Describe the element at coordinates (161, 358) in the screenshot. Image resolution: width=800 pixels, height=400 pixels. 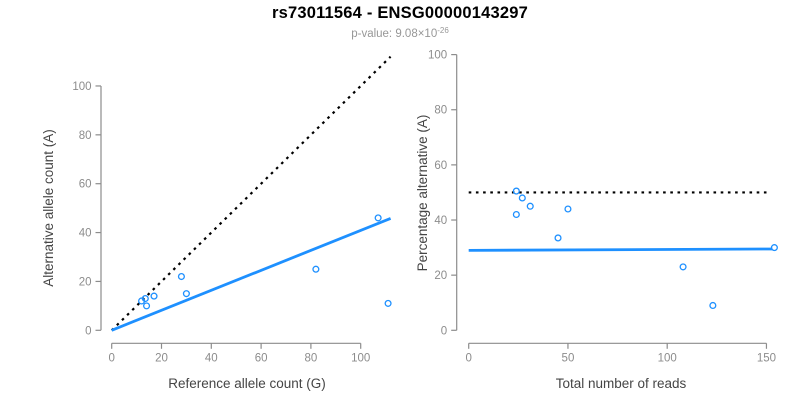
I see `x-tick-label: 20` at that location.